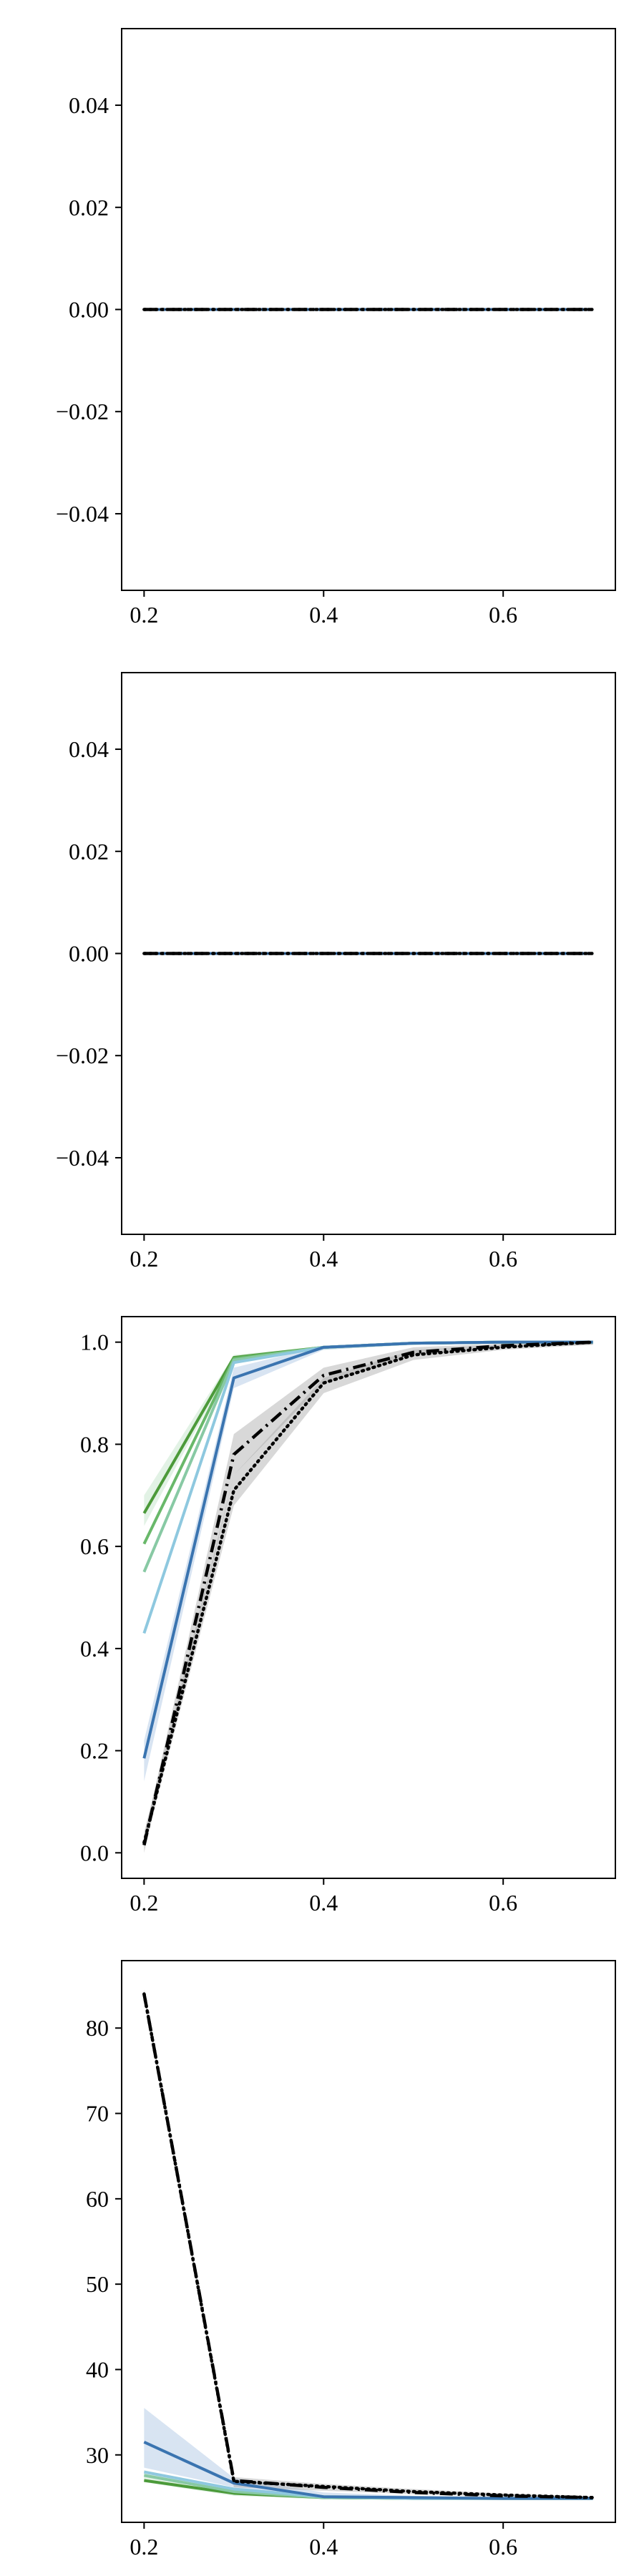 Image resolution: width=644 pixels, height=2576 pixels. I want to click on y-tick-label: 70, so click(97, 2114).